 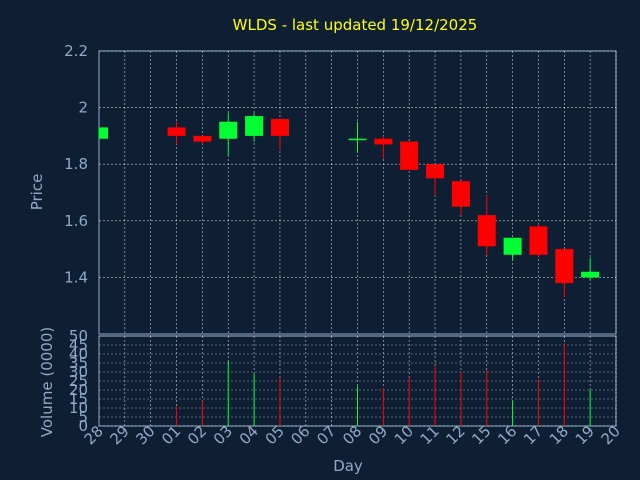 I want to click on volume-tick-label: 25, so click(x=78, y=381).